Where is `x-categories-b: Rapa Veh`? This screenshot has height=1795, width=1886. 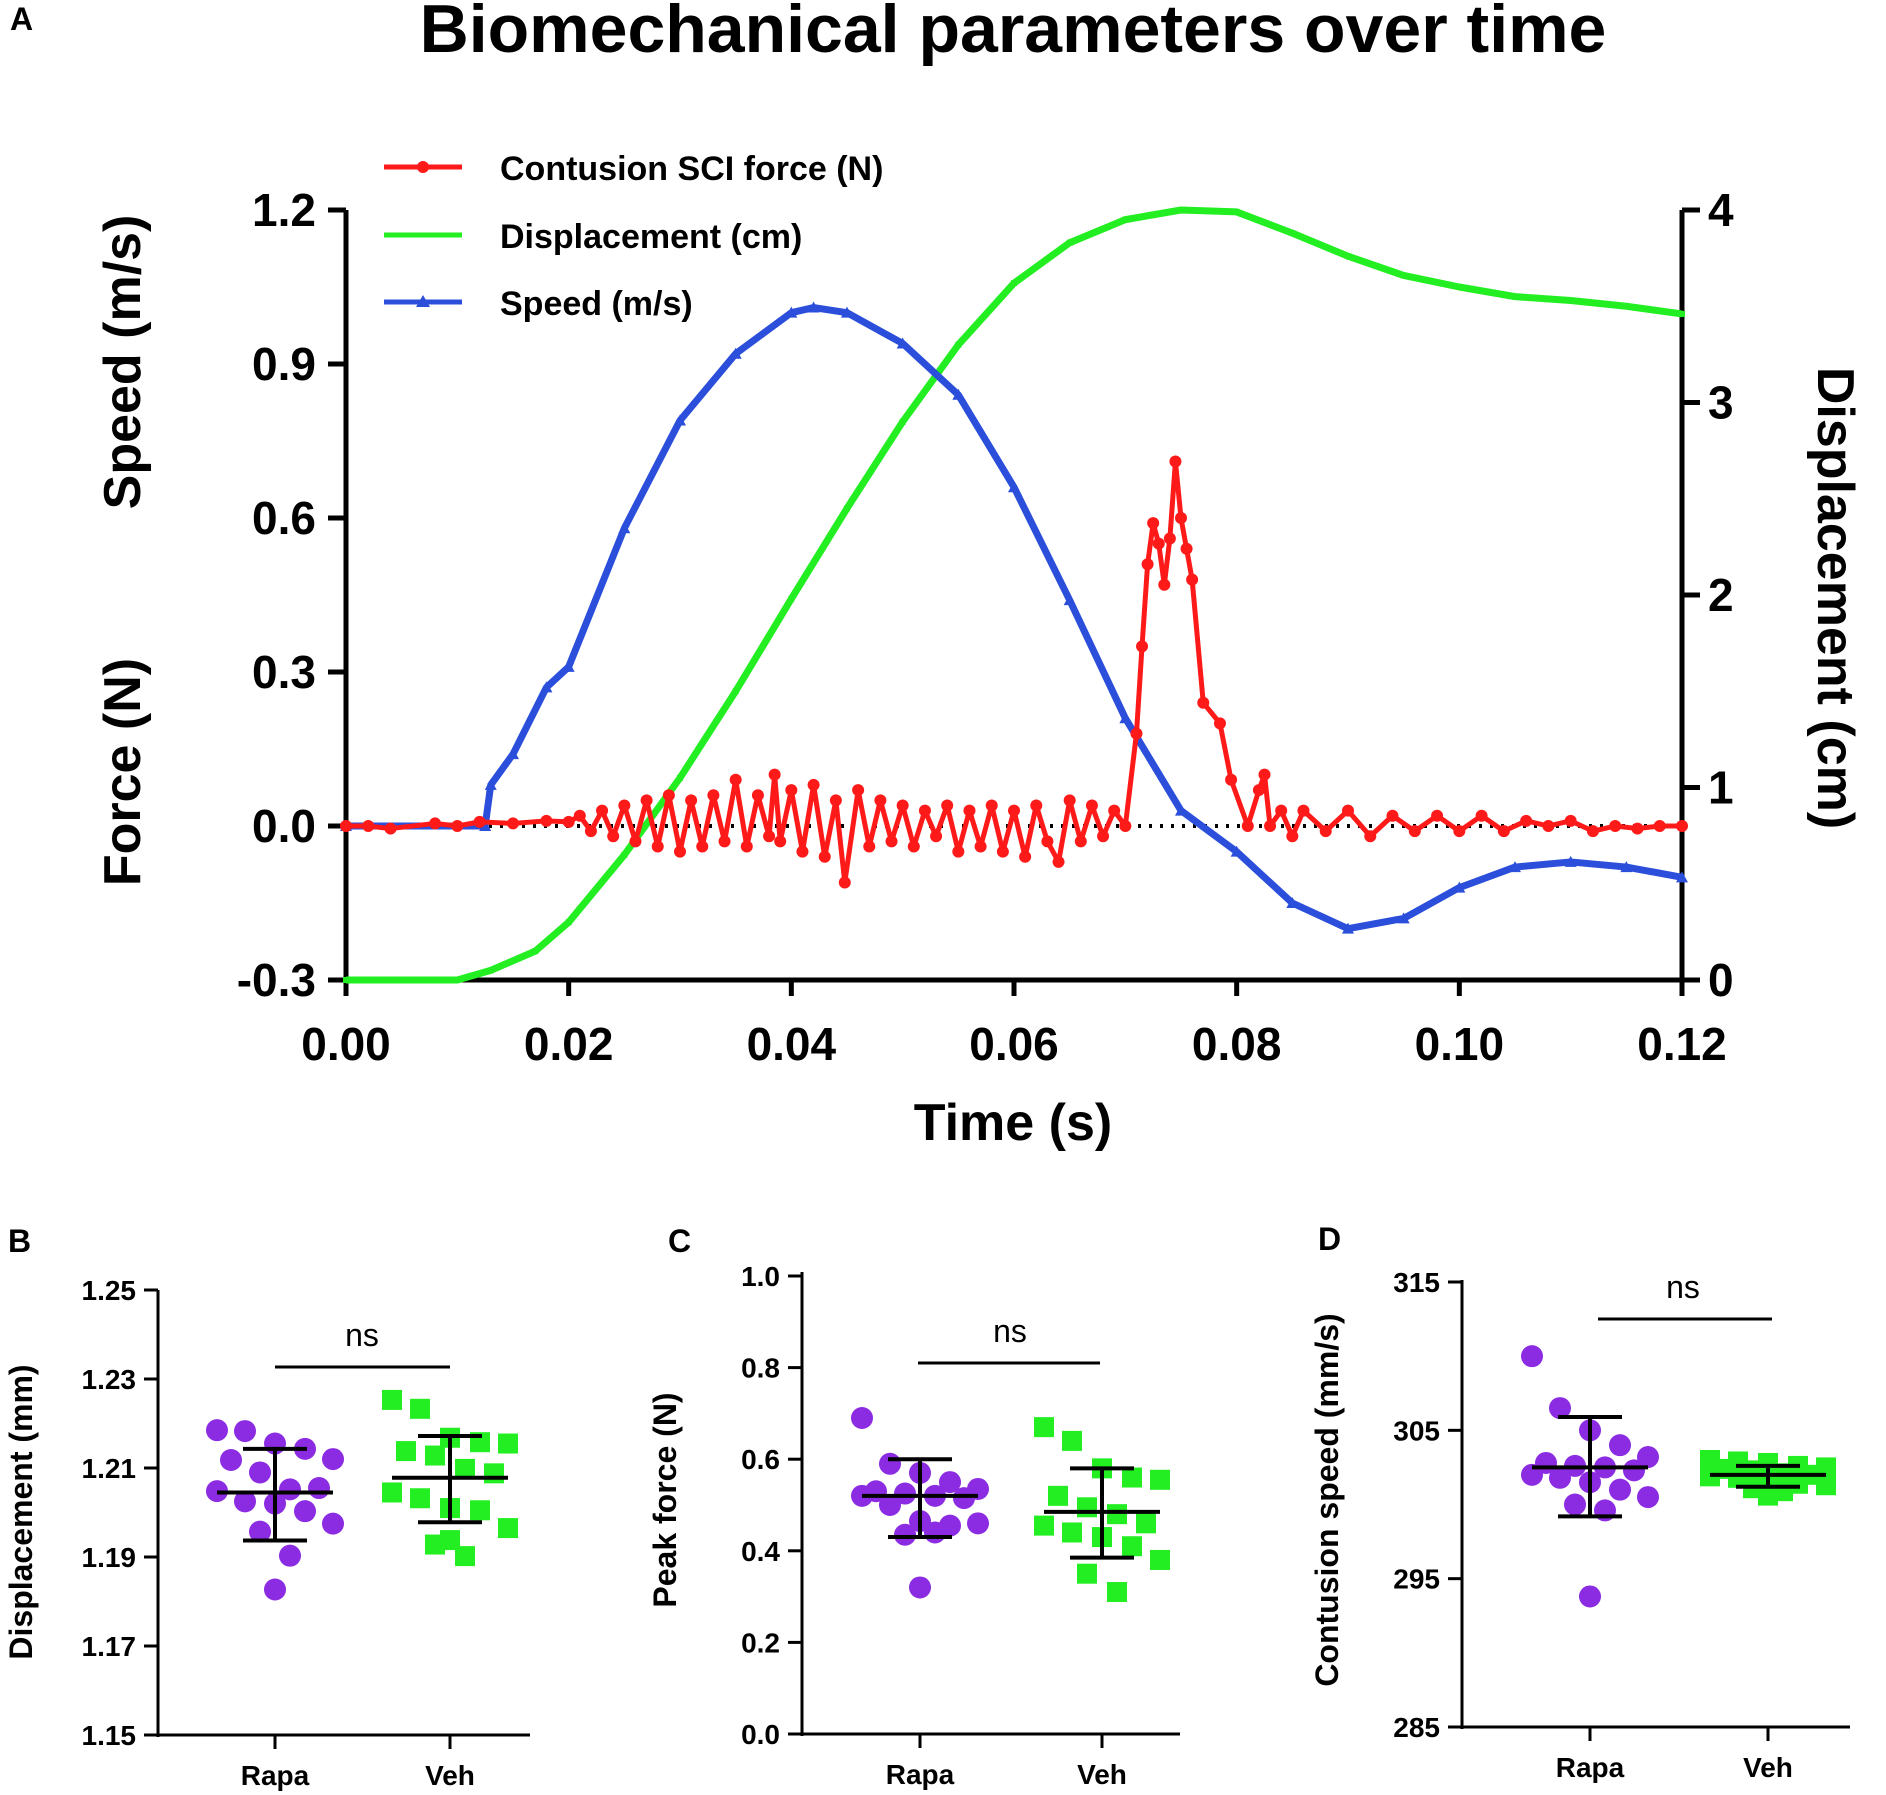 x-categories-b: Rapa Veh is located at coordinates (358, 1763).